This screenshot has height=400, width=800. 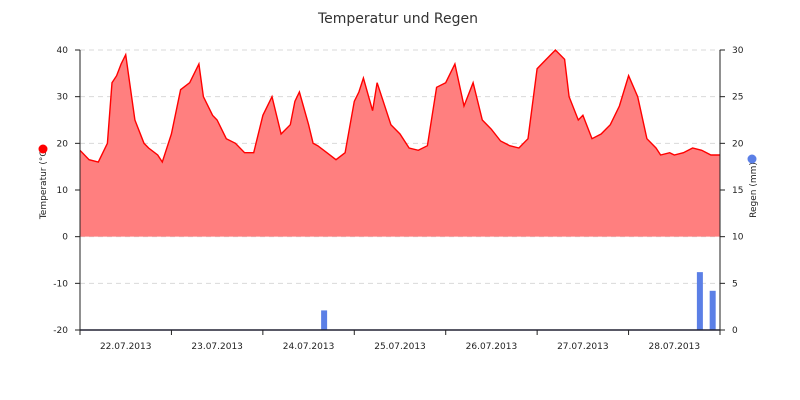 What do you see at coordinates (754, 190) in the screenshot?
I see `y-right-axis-title: Regen (mm)` at bounding box center [754, 190].